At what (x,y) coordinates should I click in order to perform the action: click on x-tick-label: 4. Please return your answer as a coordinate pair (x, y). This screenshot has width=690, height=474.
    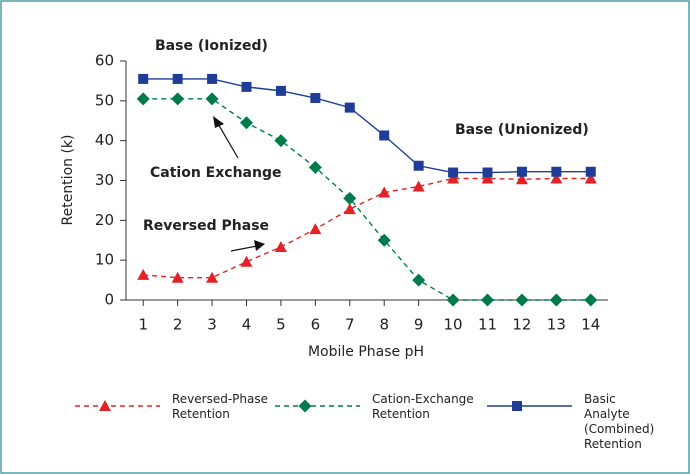
    Looking at the image, I should click on (247, 325).